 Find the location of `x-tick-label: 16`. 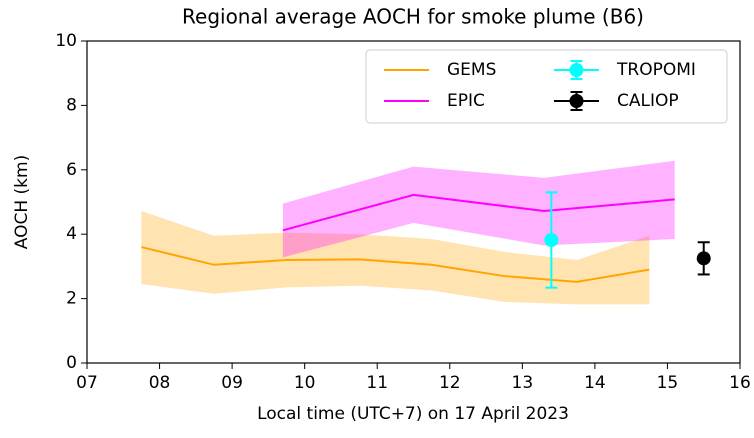

x-tick-label: 16 is located at coordinates (740, 383).